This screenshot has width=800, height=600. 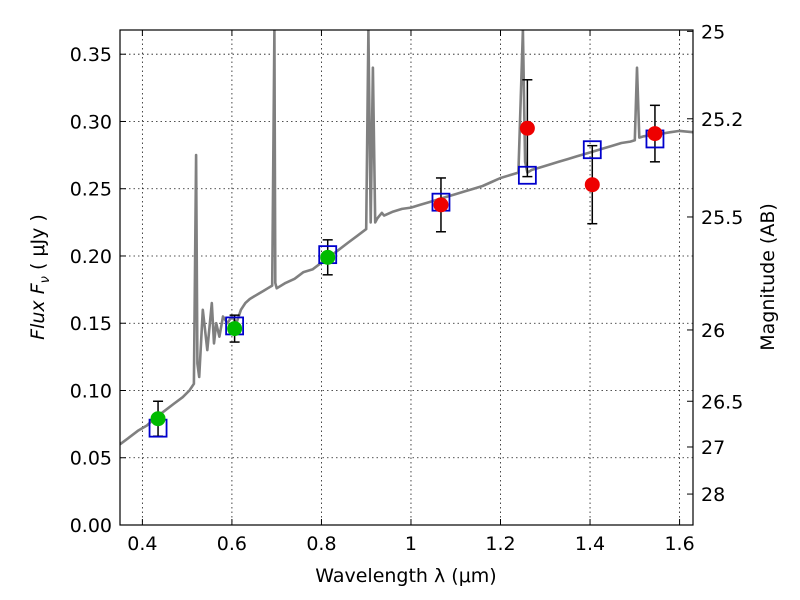 What do you see at coordinates (722, 218) in the screenshot?
I see `right-tick-label: 25.5` at bounding box center [722, 218].